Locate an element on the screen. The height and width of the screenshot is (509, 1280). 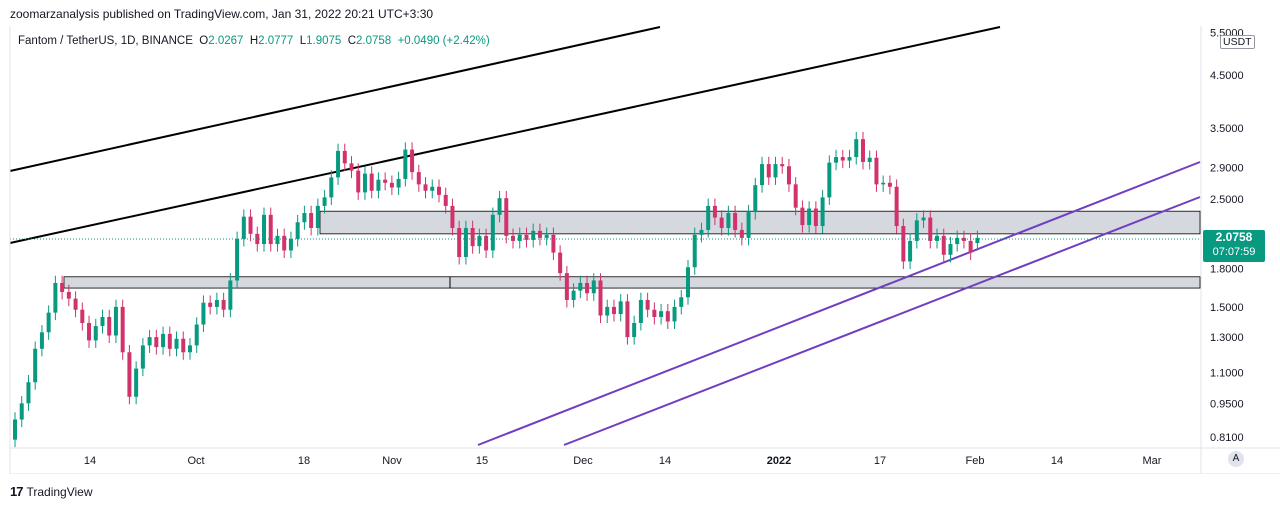
currency-selector: USDT is located at coordinates (1237, 42).